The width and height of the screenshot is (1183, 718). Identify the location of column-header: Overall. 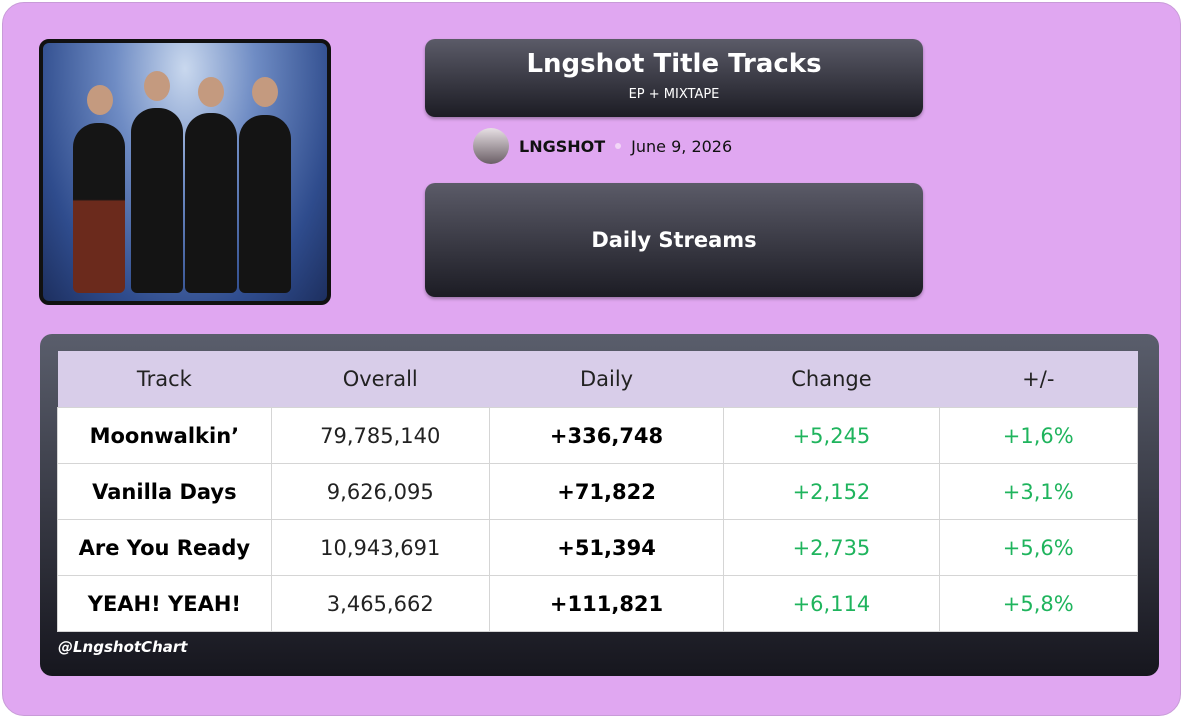
(380, 379).